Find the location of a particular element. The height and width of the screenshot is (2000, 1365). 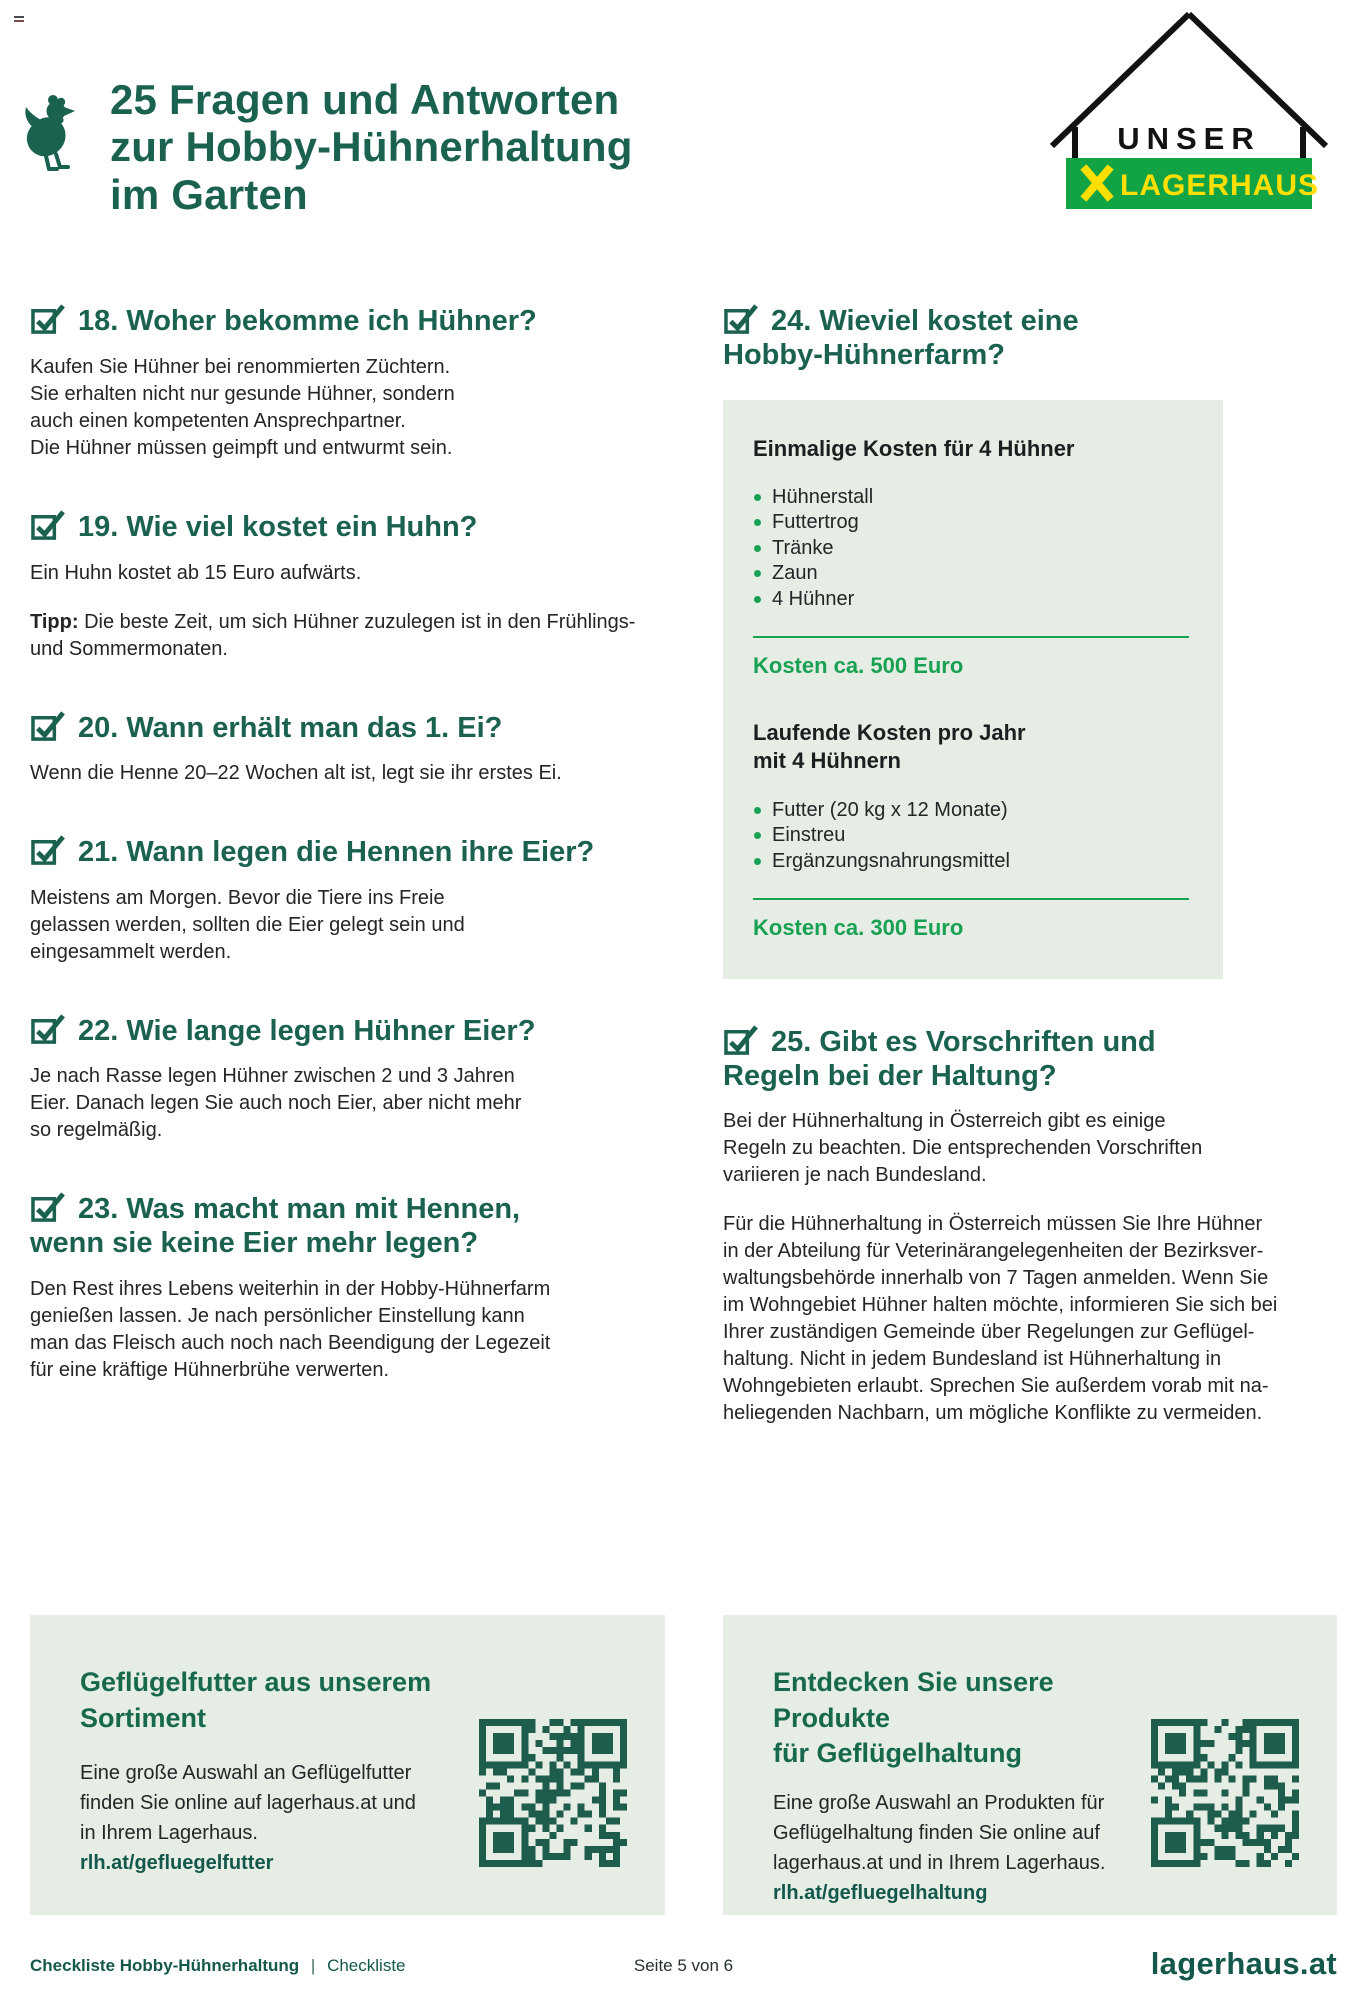

list-item: Ergänzungsnahrungsmittel is located at coordinates (971, 862).